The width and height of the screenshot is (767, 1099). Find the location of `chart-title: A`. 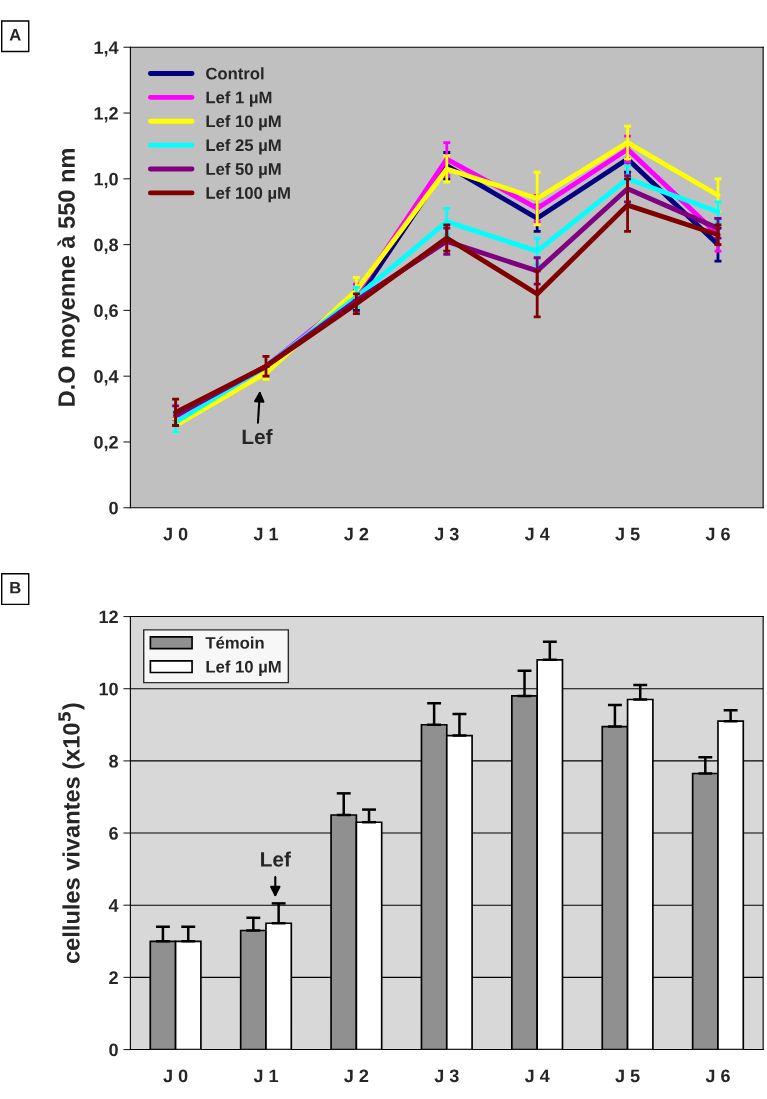

chart-title: A is located at coordinates (15, 35).